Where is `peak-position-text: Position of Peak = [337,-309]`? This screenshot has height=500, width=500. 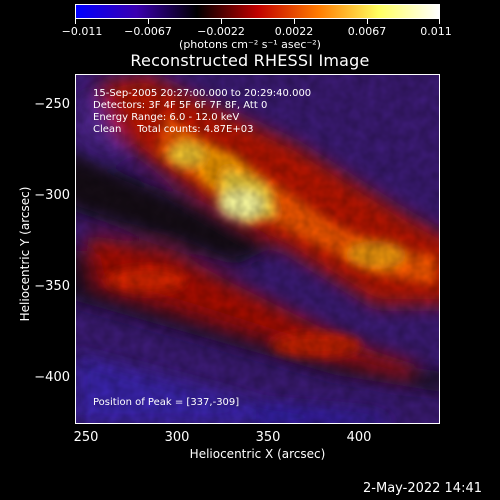 peak-position-text: Position of Peak = [337,-309] is located at coordinates (166, 402).